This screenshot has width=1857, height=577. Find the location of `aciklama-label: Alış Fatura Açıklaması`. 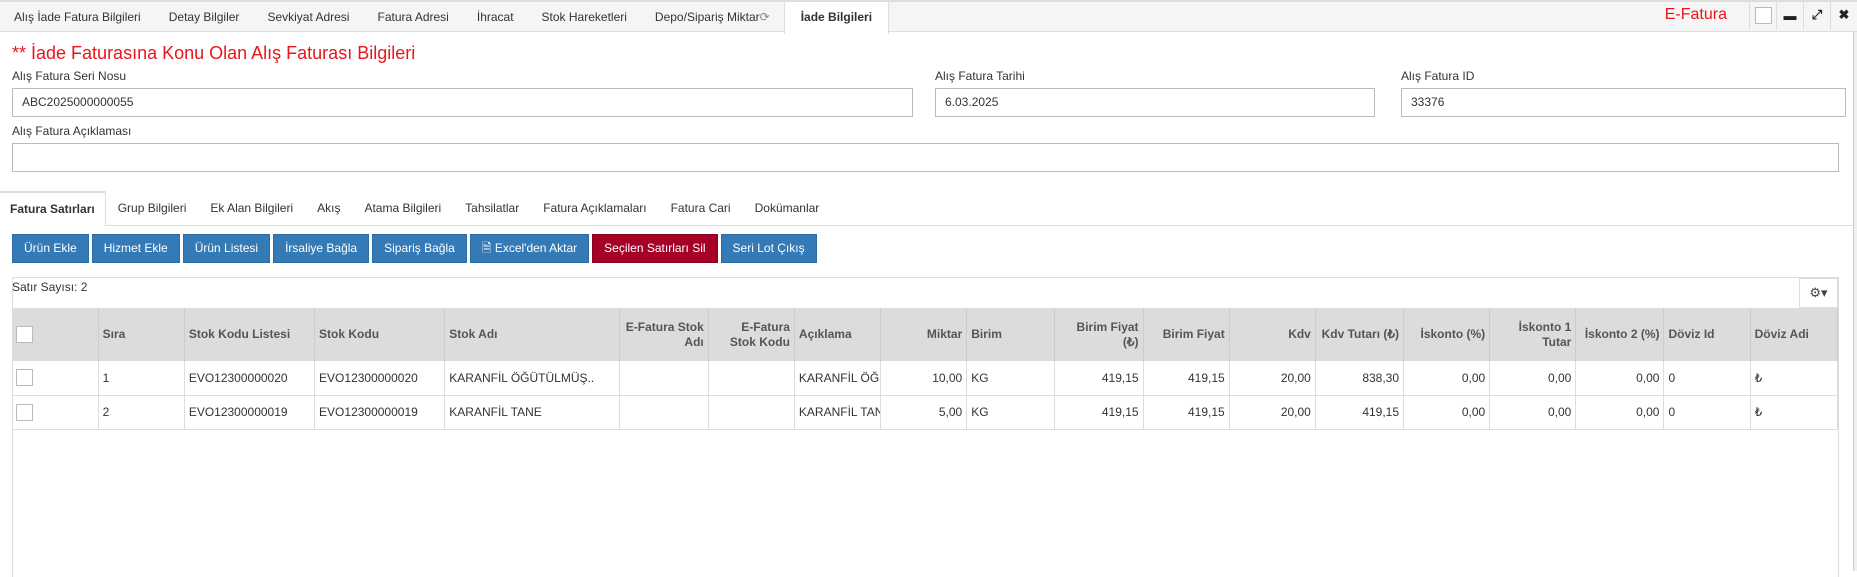

aciklama-label: Alış Fatura Açıklaması is located at coordinates (72, 131).